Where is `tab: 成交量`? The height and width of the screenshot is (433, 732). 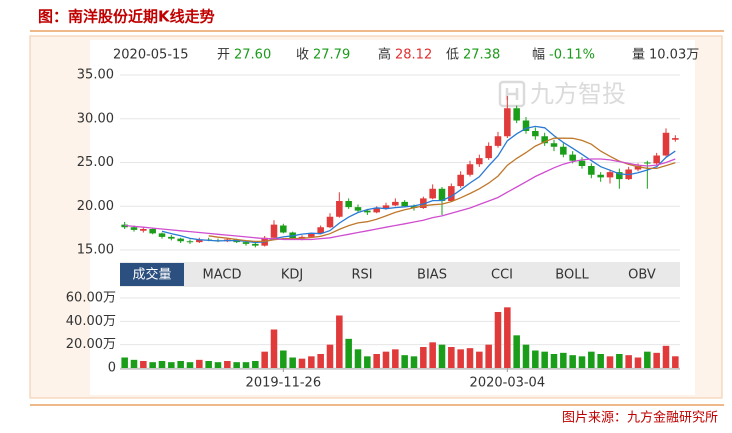
tab: 成交量 is located at coordinates (151, 275).